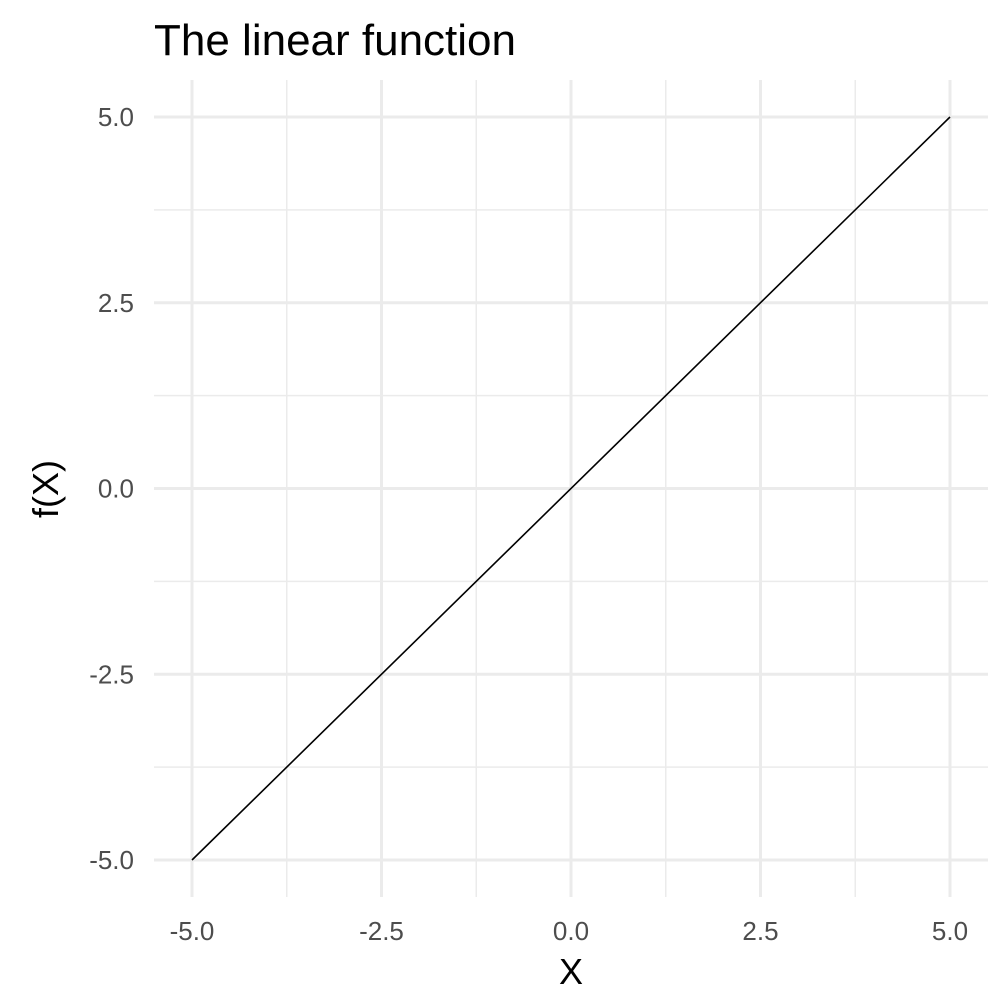 This screenshot has width=1008, height=1008. Describe the element at coordinates (116, 117) in the screenshot. I see `y-tick-label: 5.0` at that location.